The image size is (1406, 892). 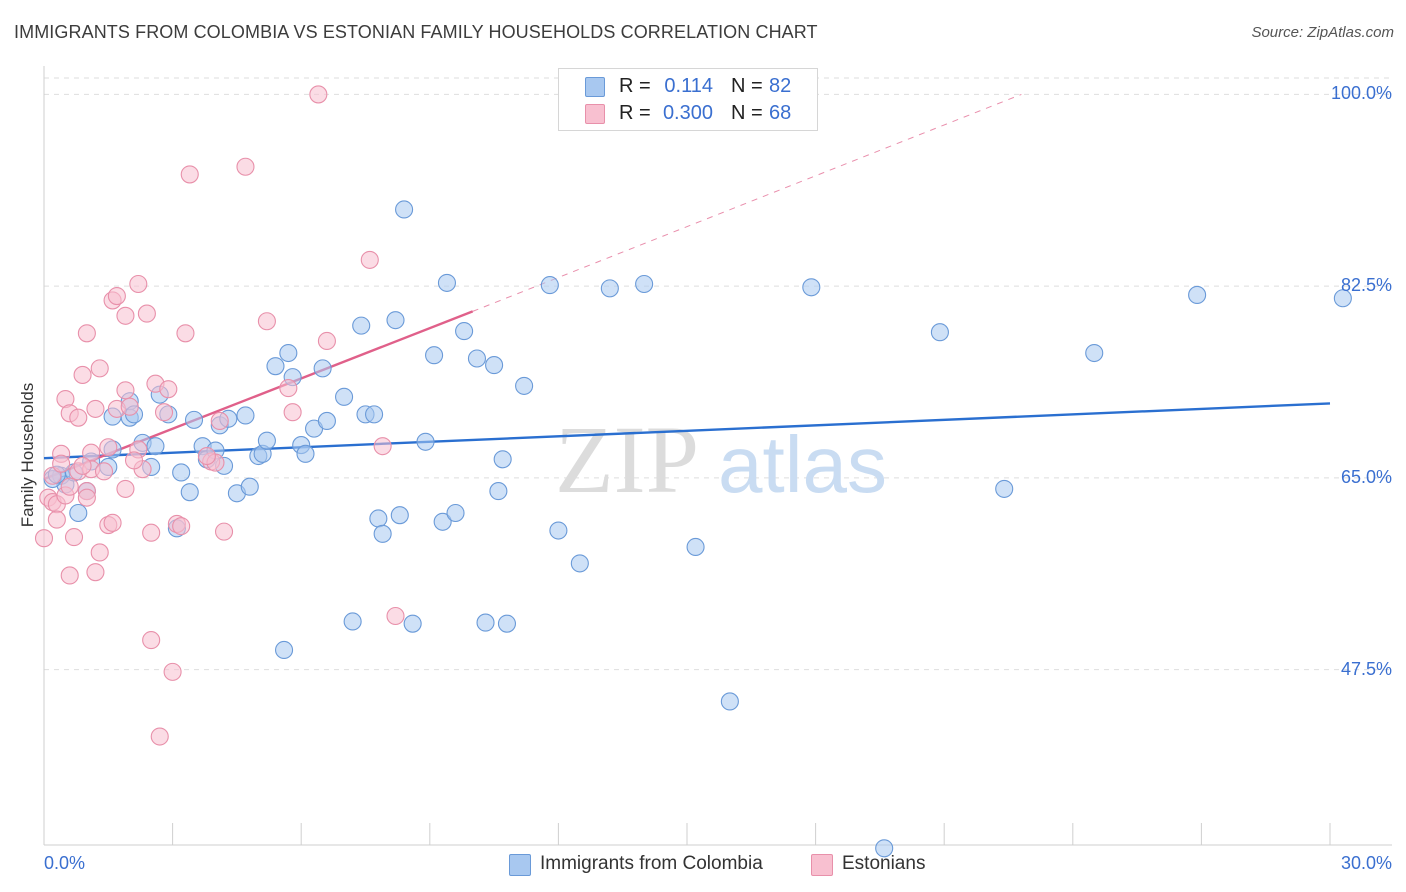 I want to click on stats-row-estonians: R = 0.300 N = 68, so click(x=688, y=113).